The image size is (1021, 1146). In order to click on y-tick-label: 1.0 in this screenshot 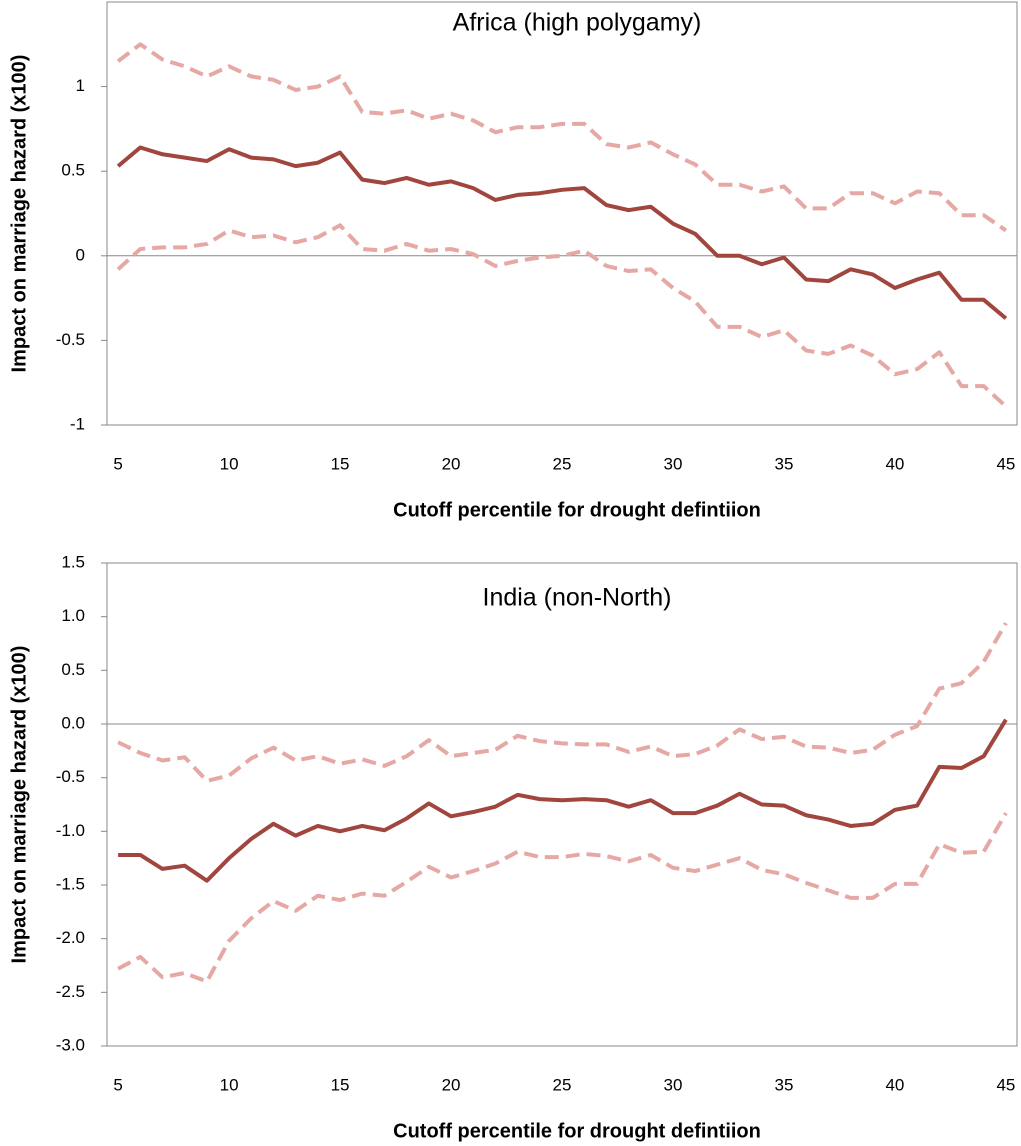, I will do `click(73, 615)`.